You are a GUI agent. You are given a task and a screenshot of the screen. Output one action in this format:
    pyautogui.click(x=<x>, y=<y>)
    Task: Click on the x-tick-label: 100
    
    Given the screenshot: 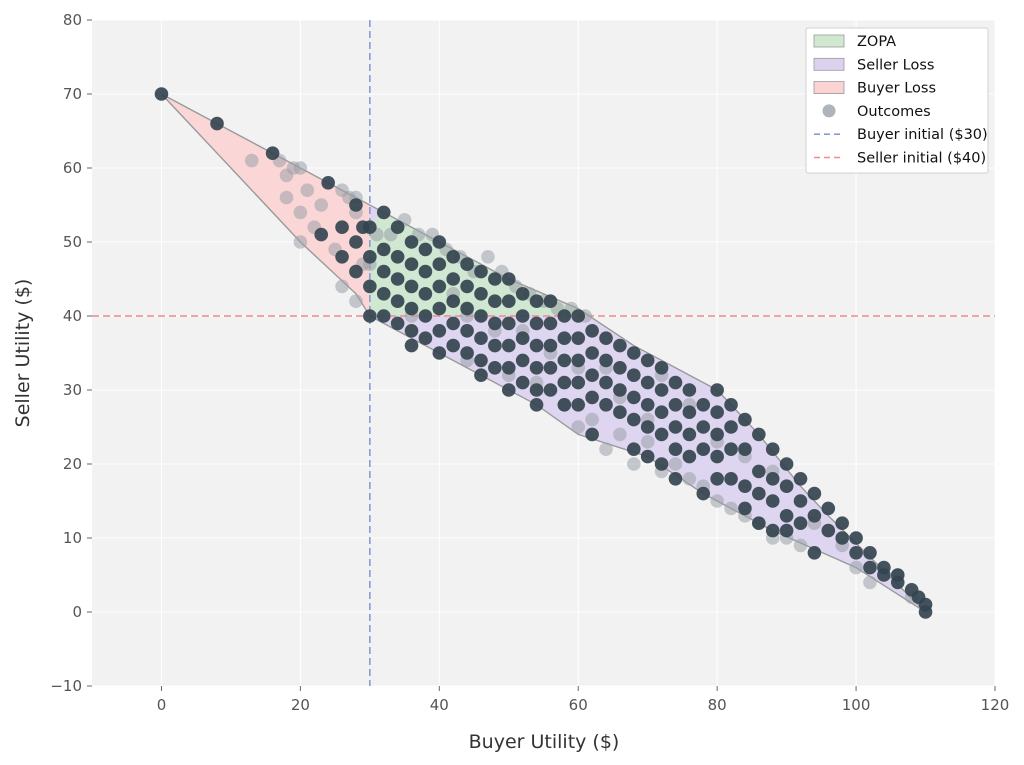 What is the action you would take?
    pyautogui.click(x=856, y=705)
    